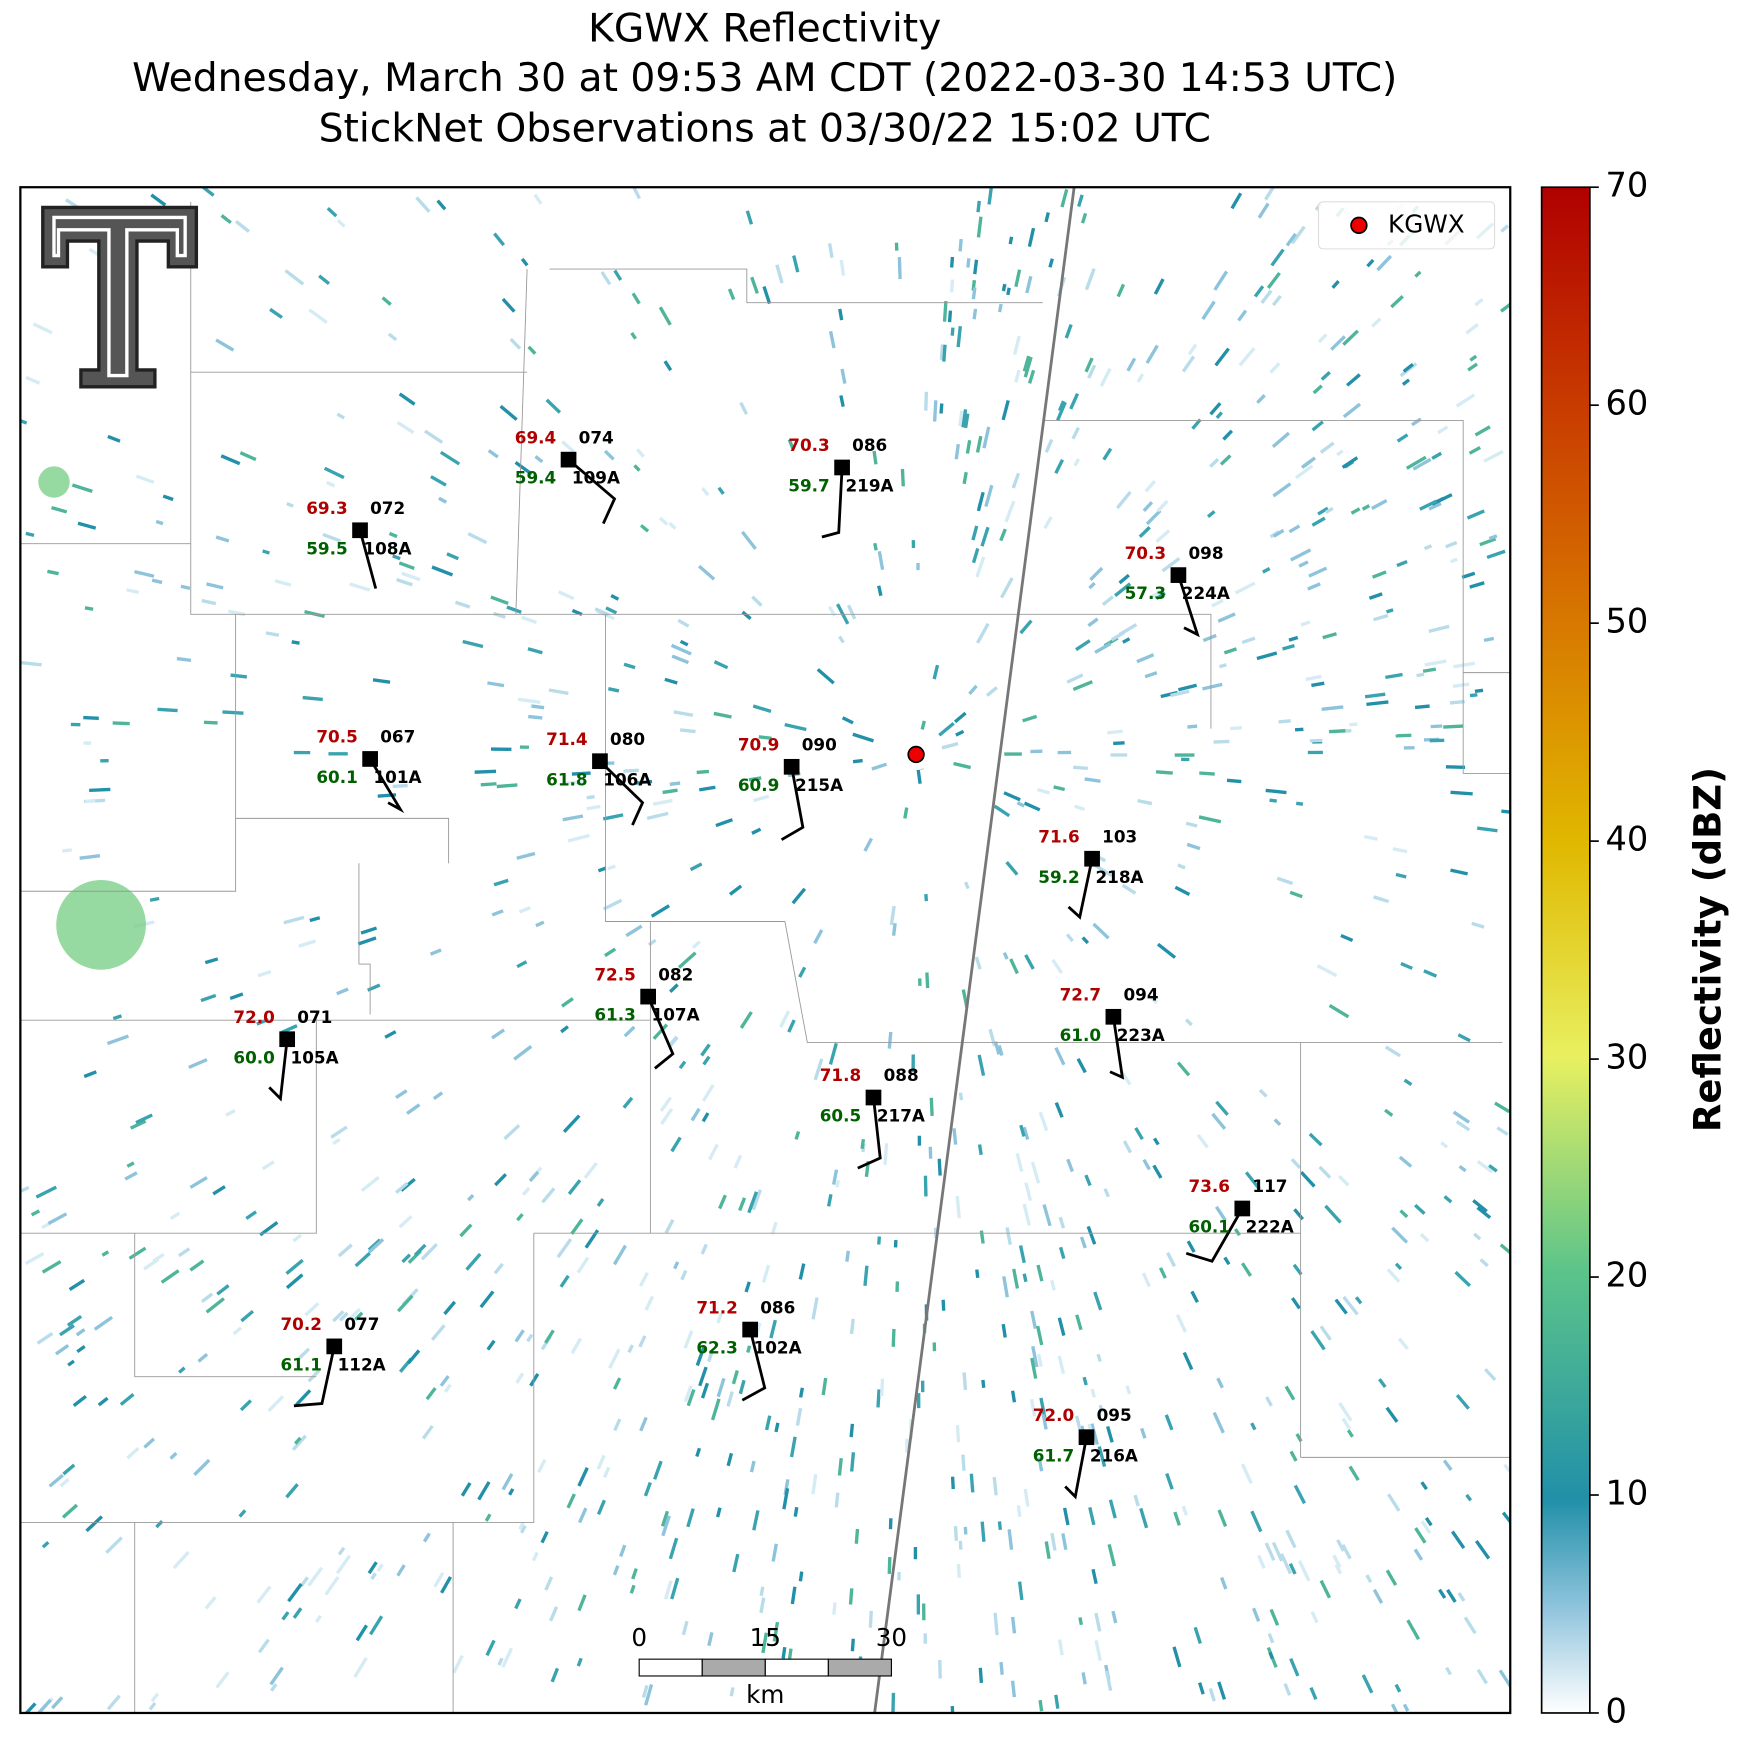 The width and height of the screenshot is (1738, 1741). Describe the element at coordinates (1209, 1186) in the screenshot. I see `temperature: 73.6` at that location.